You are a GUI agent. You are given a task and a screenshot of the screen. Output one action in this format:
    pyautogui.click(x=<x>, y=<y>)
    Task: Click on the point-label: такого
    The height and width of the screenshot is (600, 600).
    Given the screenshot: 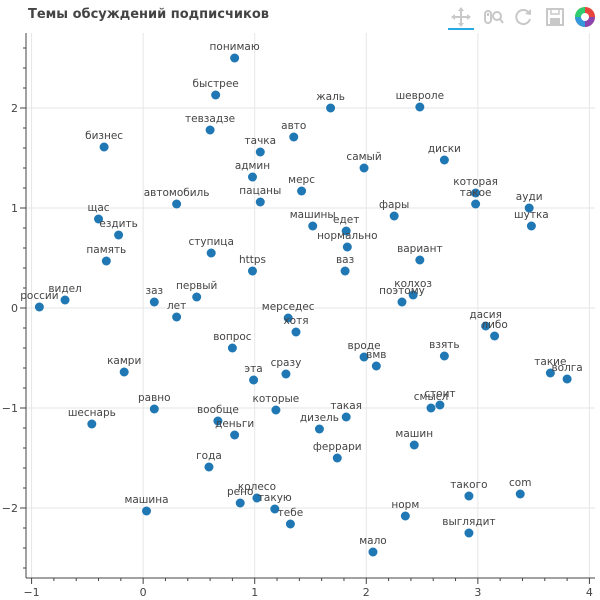 What is the action you would take?
    pyautogui.click(x=468, y=485)
    